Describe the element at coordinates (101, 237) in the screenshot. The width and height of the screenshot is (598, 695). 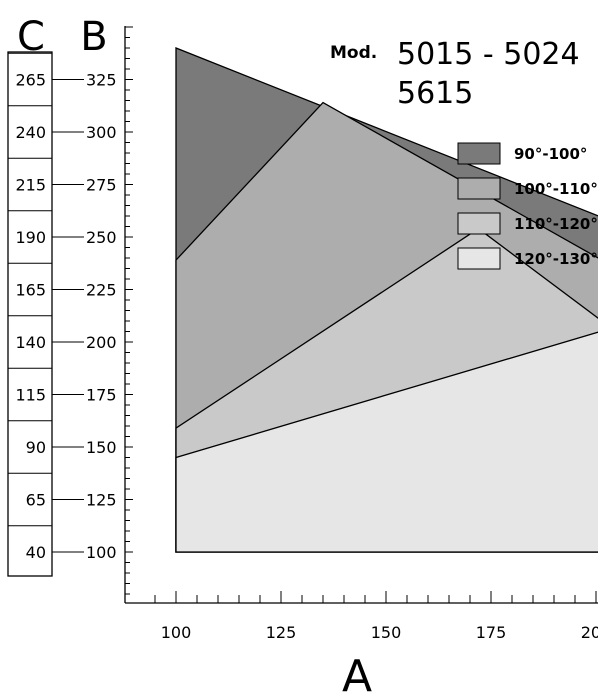
I see `y-b-tick-label: 250` at that location.